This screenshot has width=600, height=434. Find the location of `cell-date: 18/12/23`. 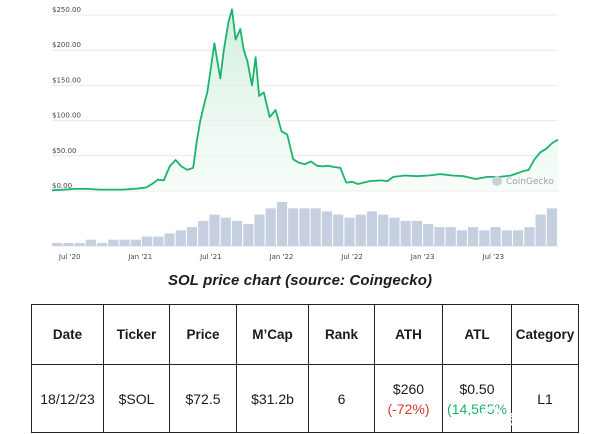

cell-date: 18/12/23 is located at coordinates (67, 398).